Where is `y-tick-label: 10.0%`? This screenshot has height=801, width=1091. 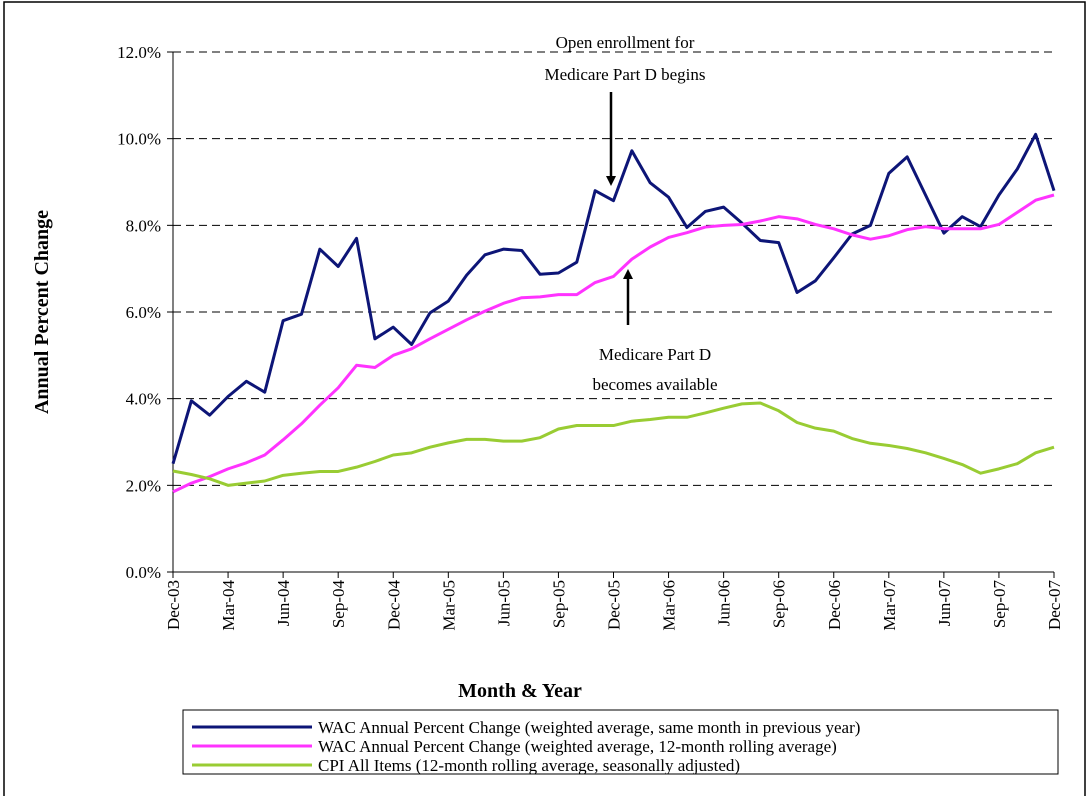
y-tick-label: 10.0% is located at coordinates (139, 139).